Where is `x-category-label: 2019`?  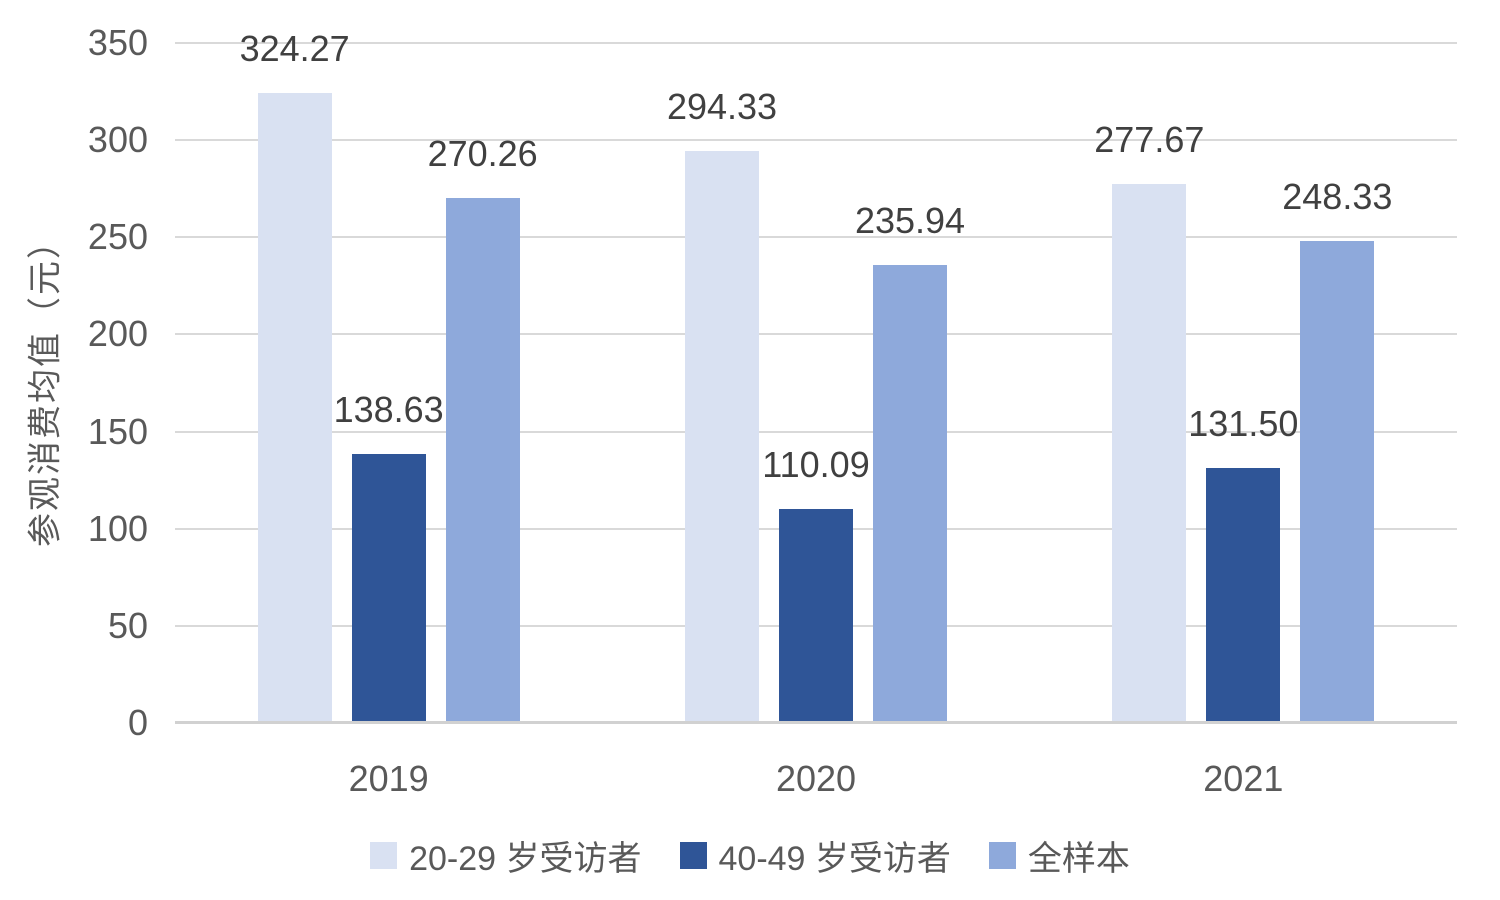 x-category-label: 2019 is located at coordinates (388, 778).